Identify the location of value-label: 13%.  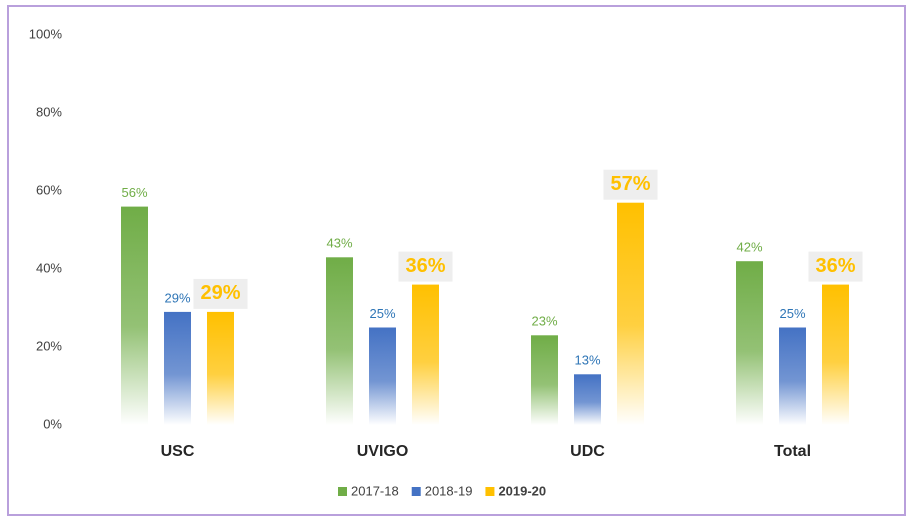
(587, 360).